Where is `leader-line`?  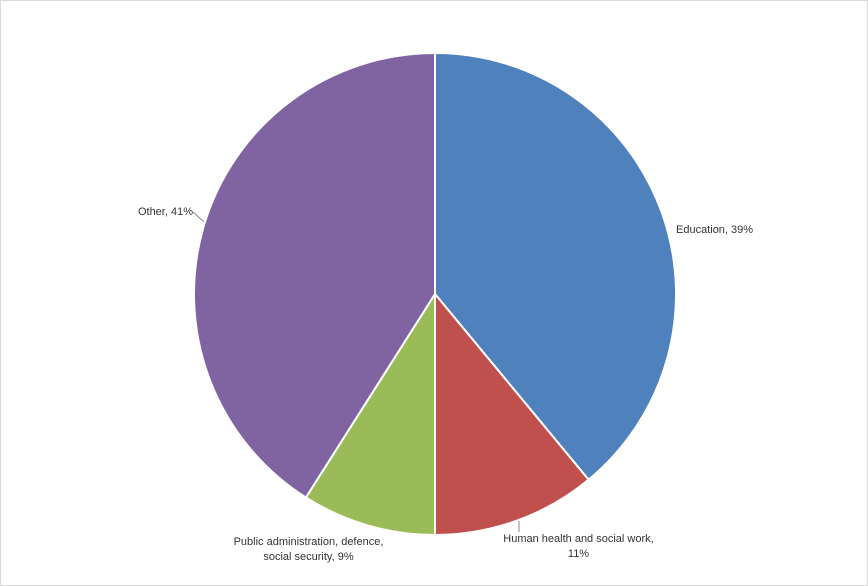
leader-line is located at coordinates (198, 217).